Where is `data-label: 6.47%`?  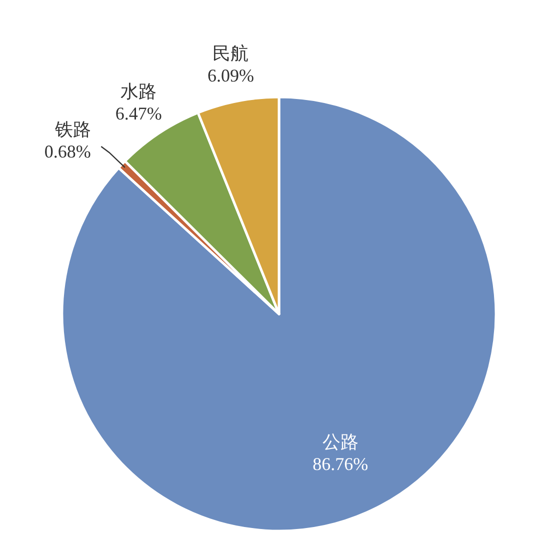
data-label: 6.47% is located at coordinates (138, 113).